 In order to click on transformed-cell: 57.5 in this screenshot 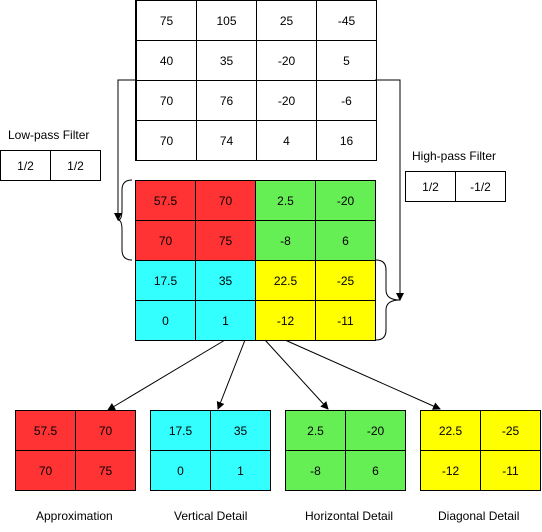, I will do `click(165, 200)`.